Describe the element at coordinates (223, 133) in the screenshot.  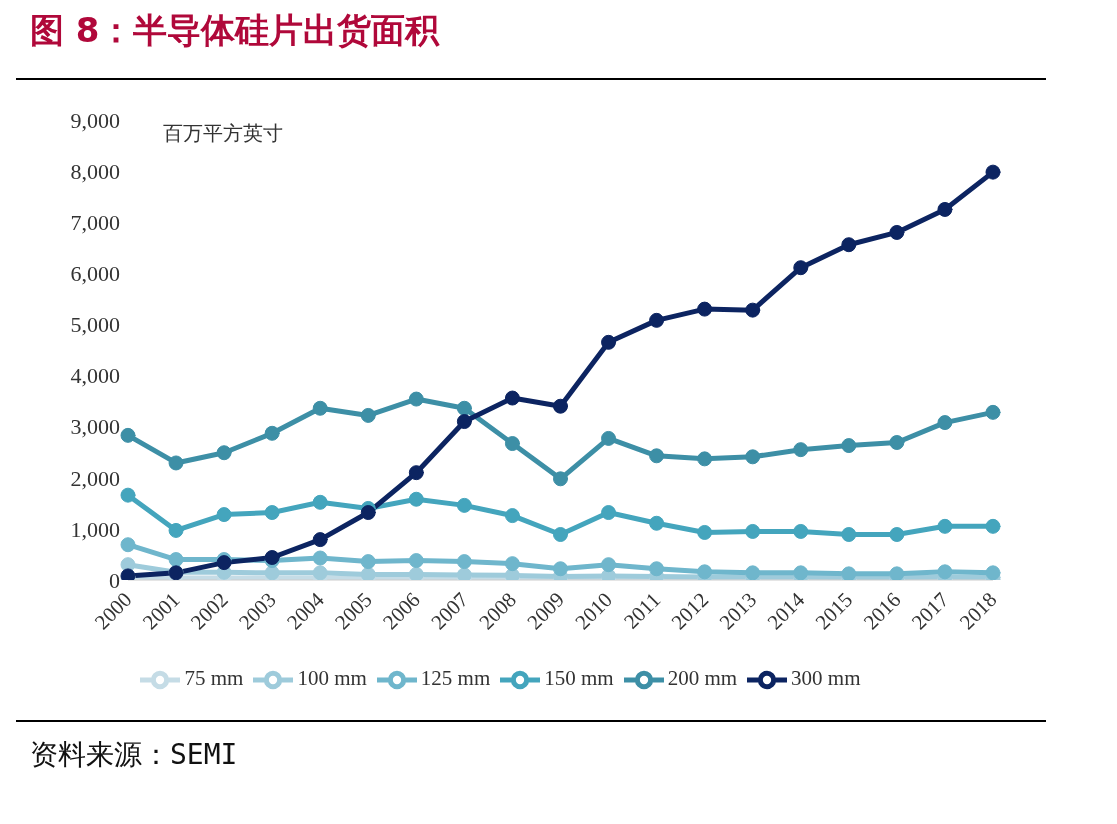
I see `y-axis-title: 百万平方英寸` at that location.